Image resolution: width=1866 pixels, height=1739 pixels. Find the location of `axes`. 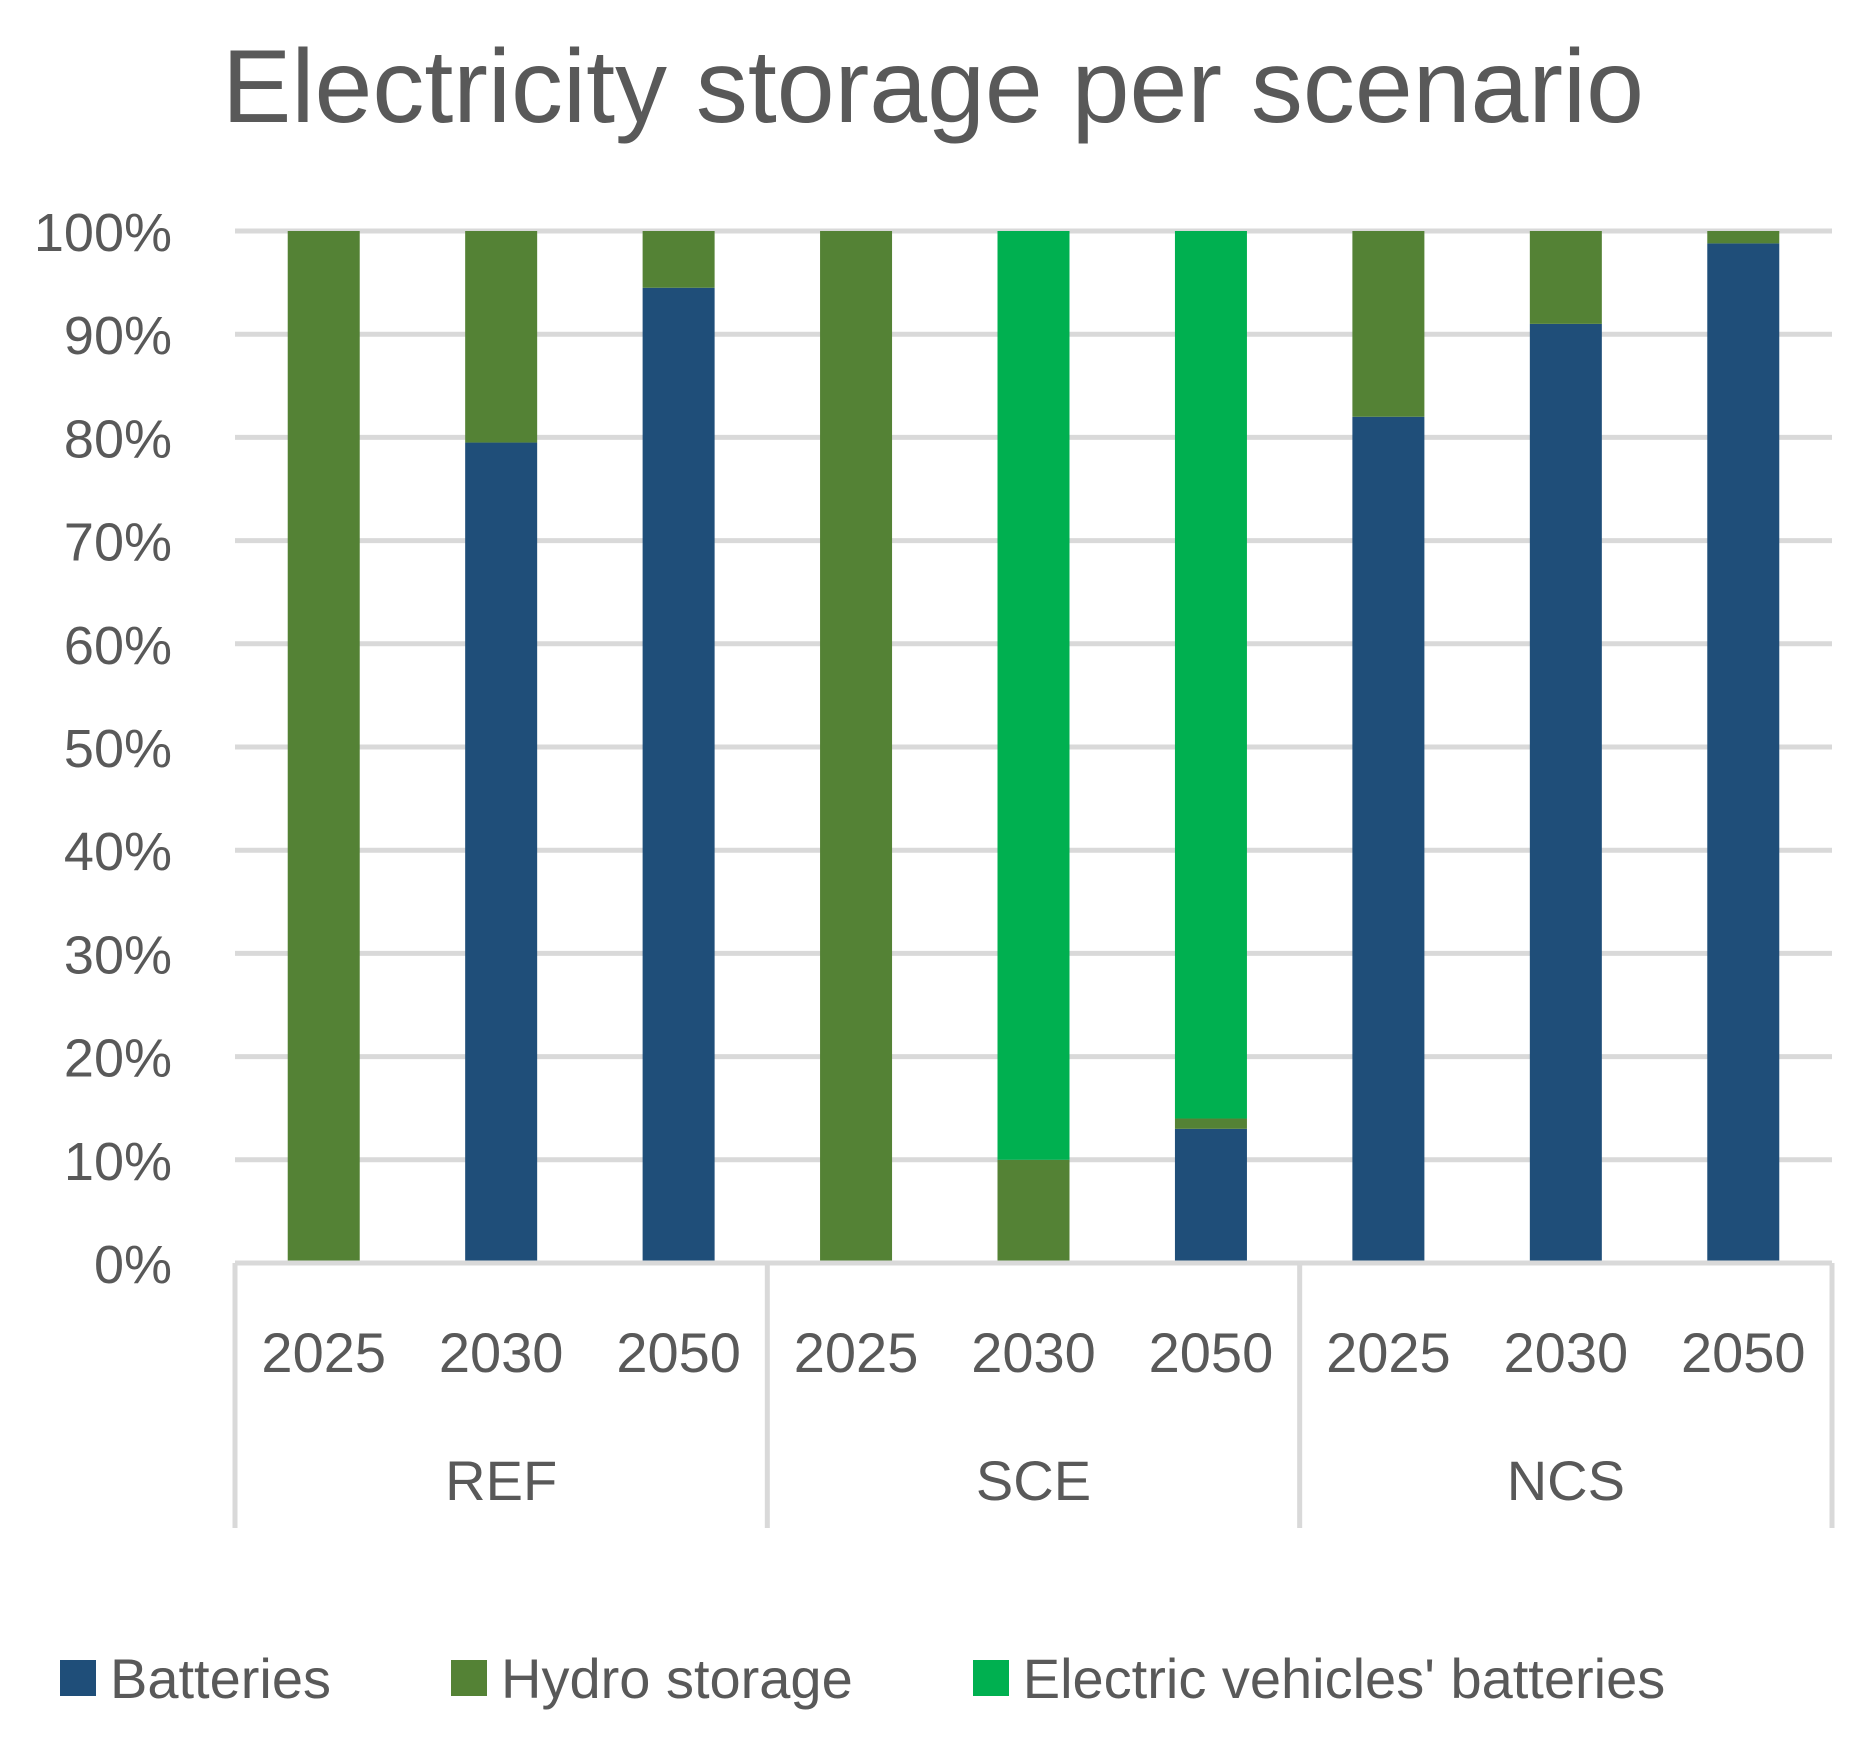

axes is located at coordinates (1033, 1394).